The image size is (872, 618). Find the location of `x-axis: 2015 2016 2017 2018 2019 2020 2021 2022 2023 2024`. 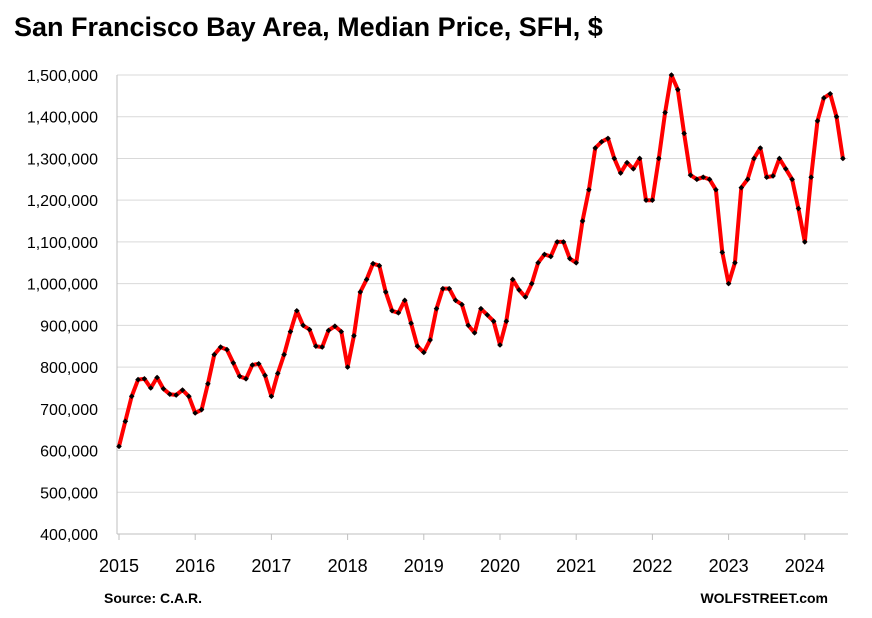

x-axis: 2015 2016 2017 2018 2019 2020 2021 2022 2023 2024 is located at coordinates (462, 555).